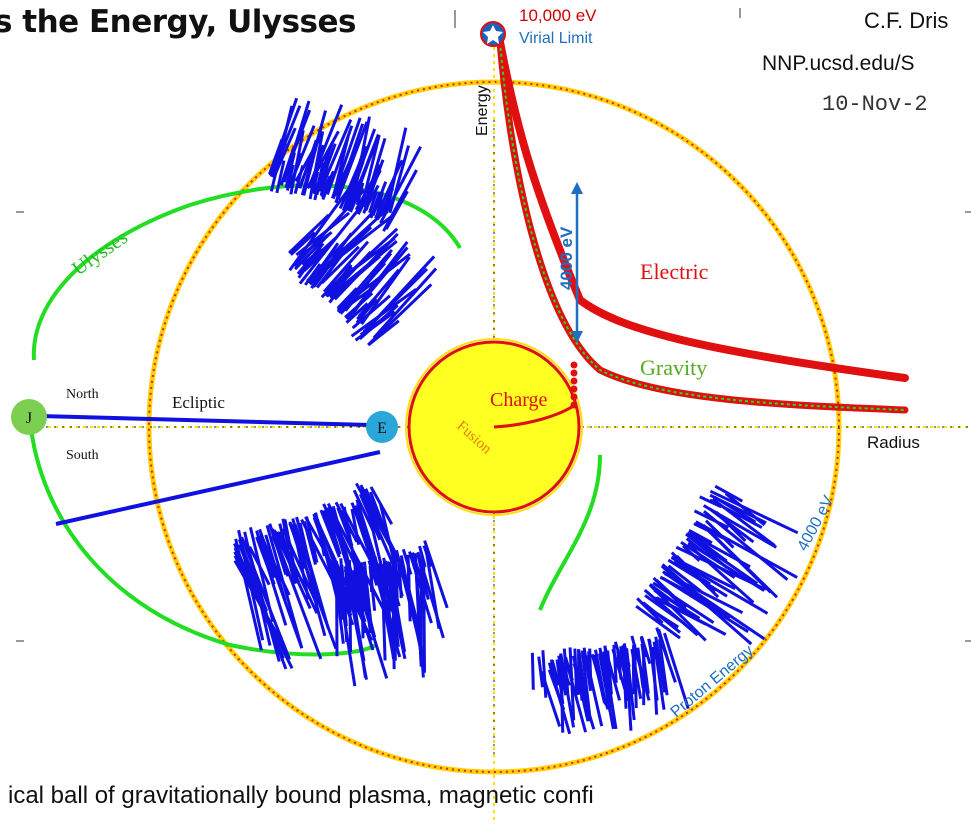  I want to click on author-label: C.F. Dris, so click(906, 20).